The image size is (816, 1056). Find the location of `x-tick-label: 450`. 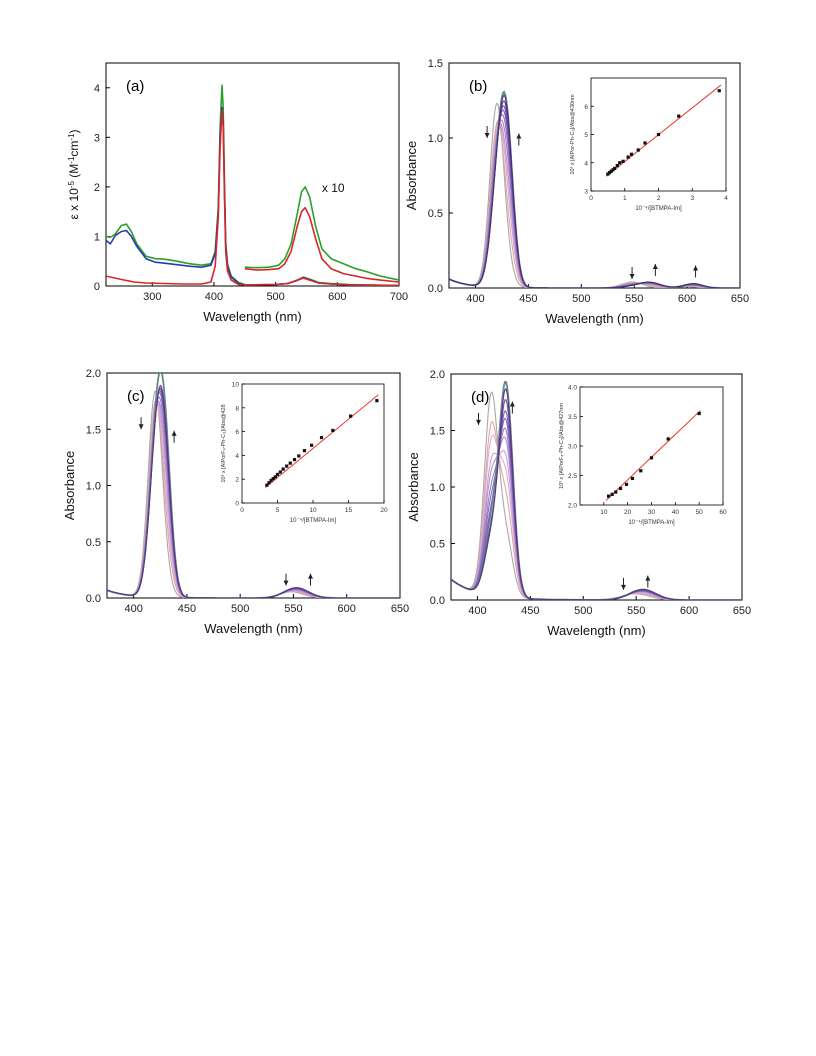

x-tick-label: 450 is located at coordinates (528, 299).